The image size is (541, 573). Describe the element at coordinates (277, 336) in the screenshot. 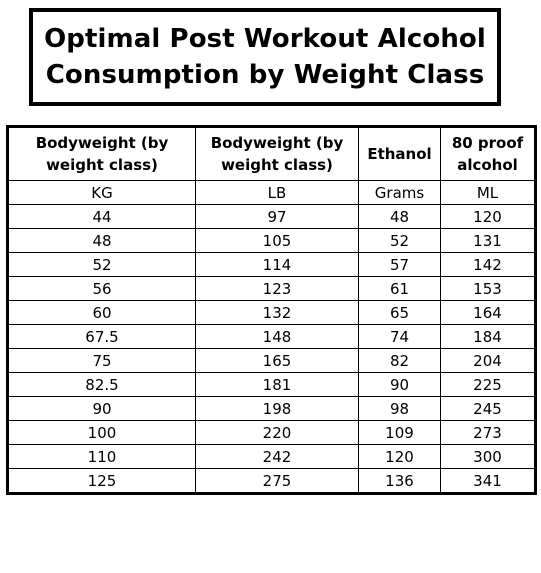

I see `lb-cell: 148` at that location.